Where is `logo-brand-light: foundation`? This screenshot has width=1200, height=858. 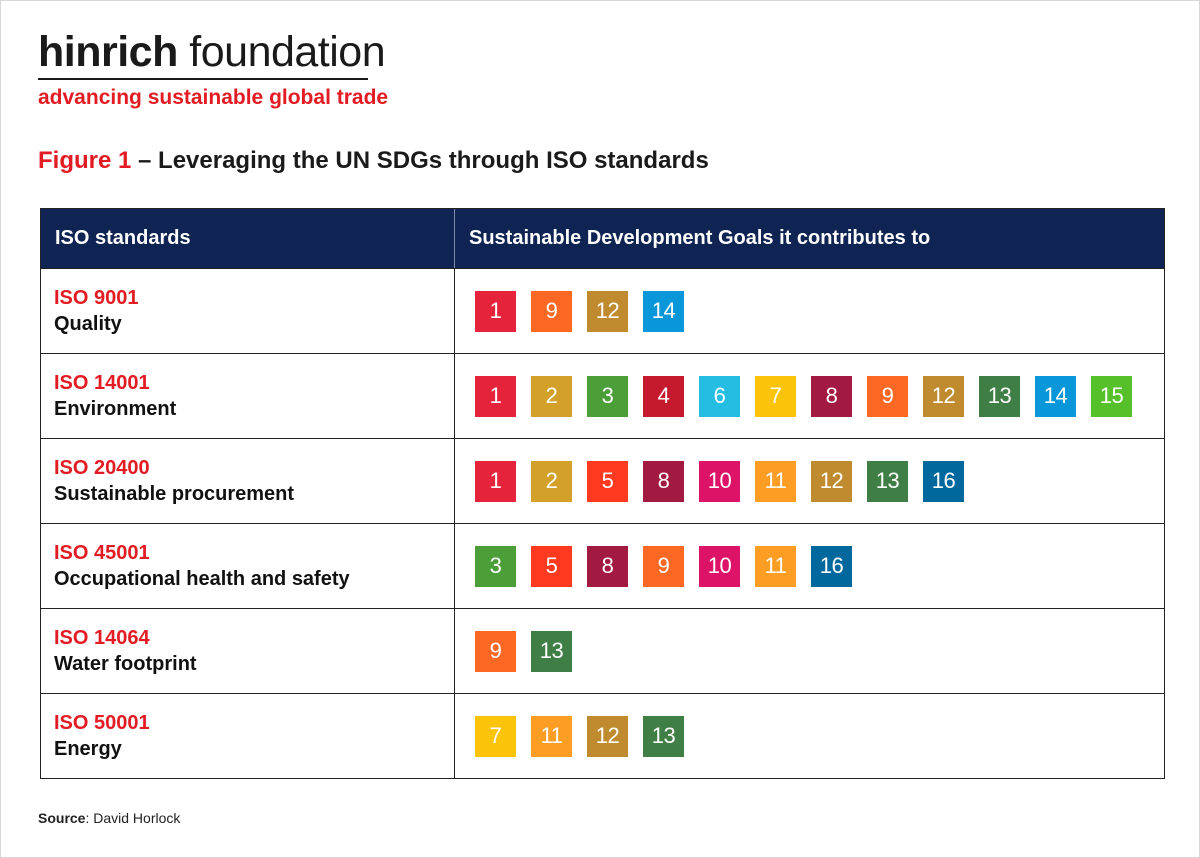 logo-brand-light: foundation is located at coordinates (281, 52).